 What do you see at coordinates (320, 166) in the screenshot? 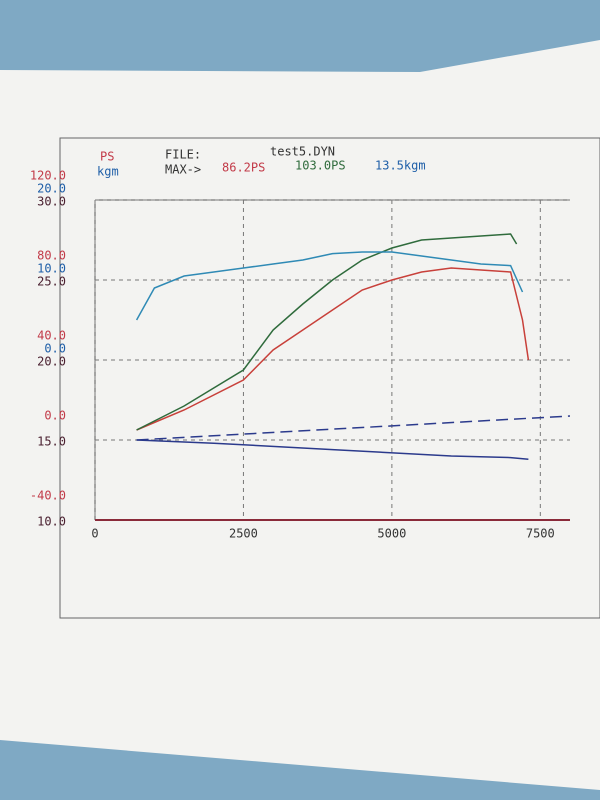
I see `max-ps2: 103.0PS` at bounding box center [320, 166].